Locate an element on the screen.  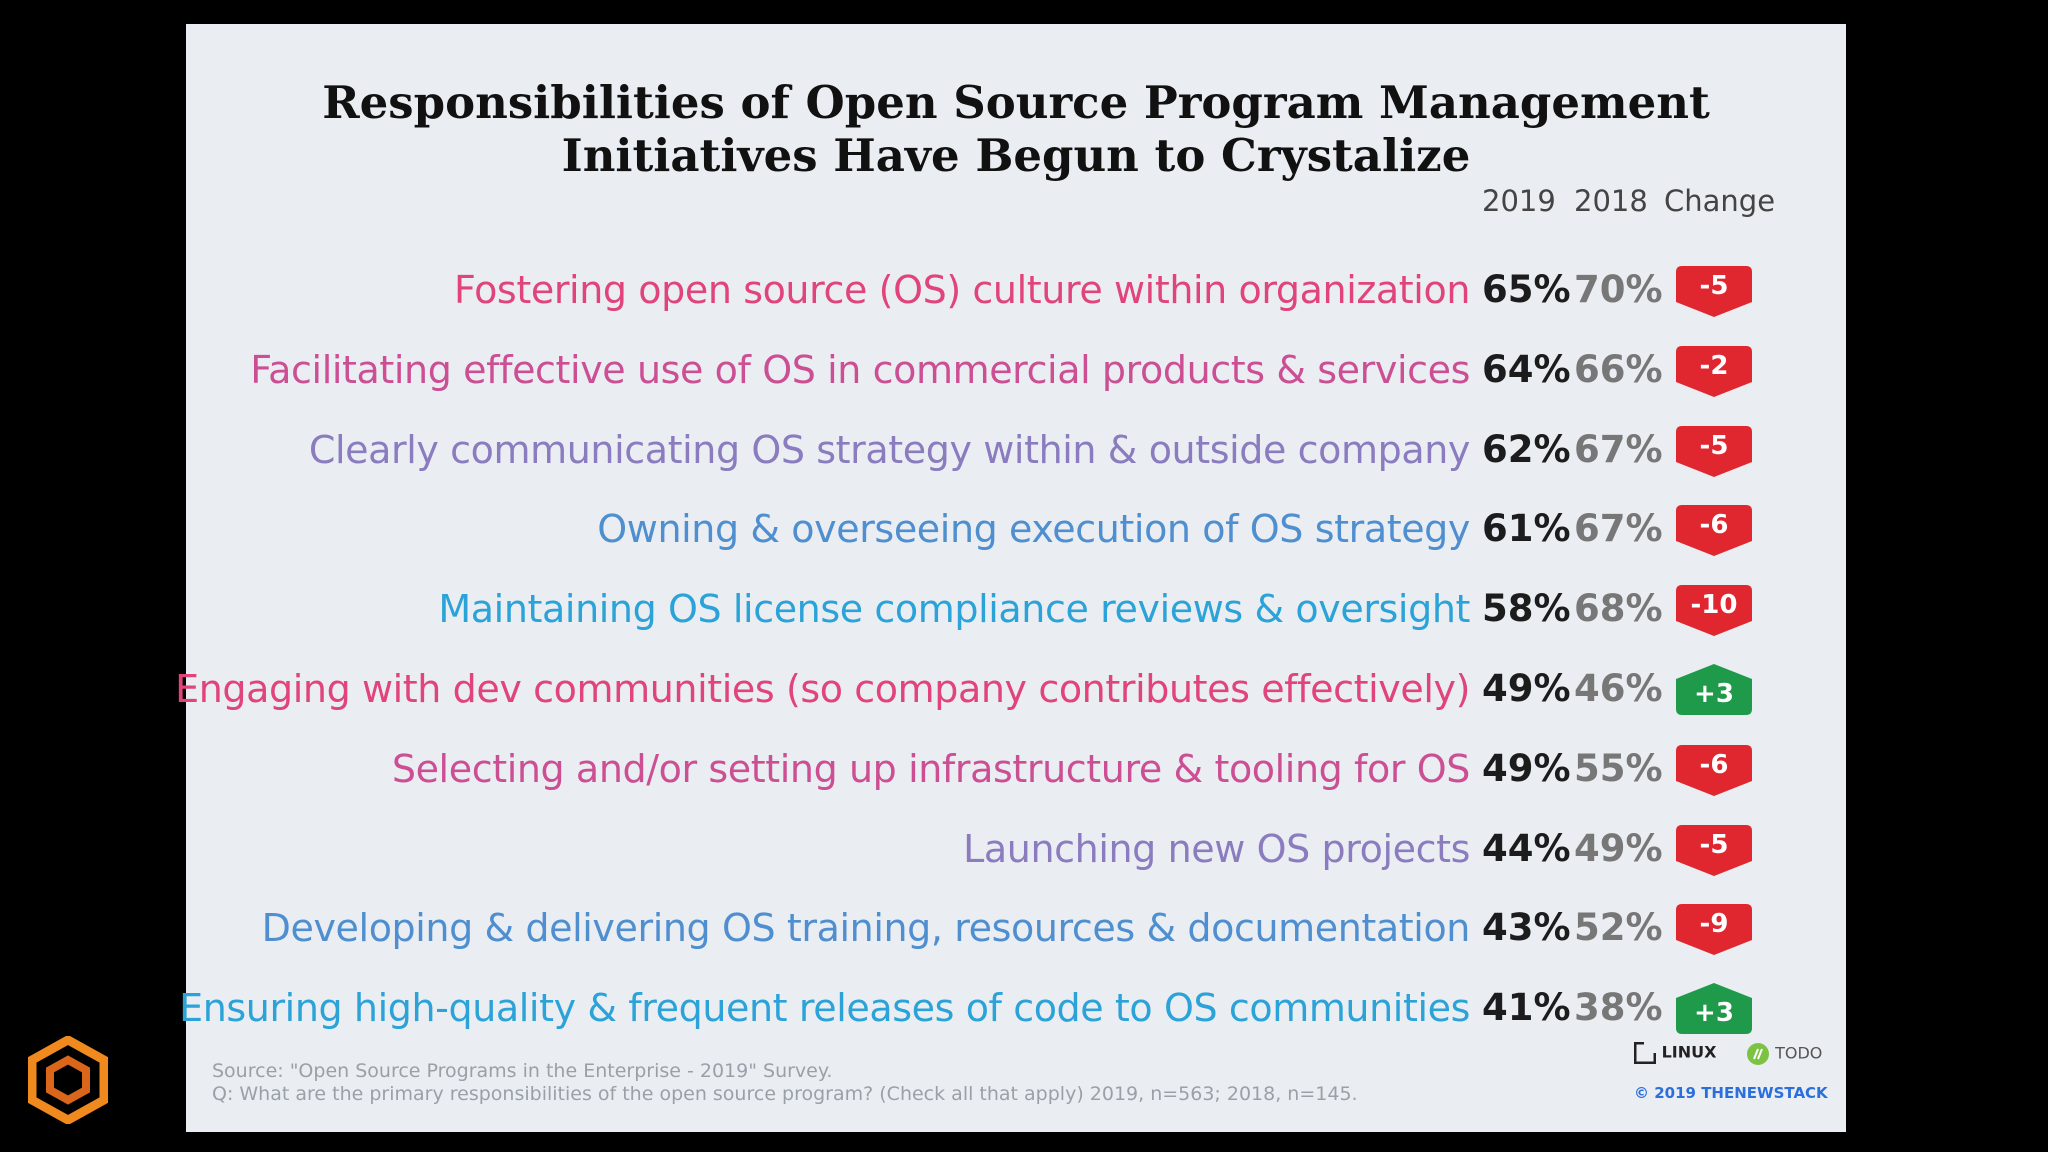
value-2018: 55% is located at coordinates (1618, 768).